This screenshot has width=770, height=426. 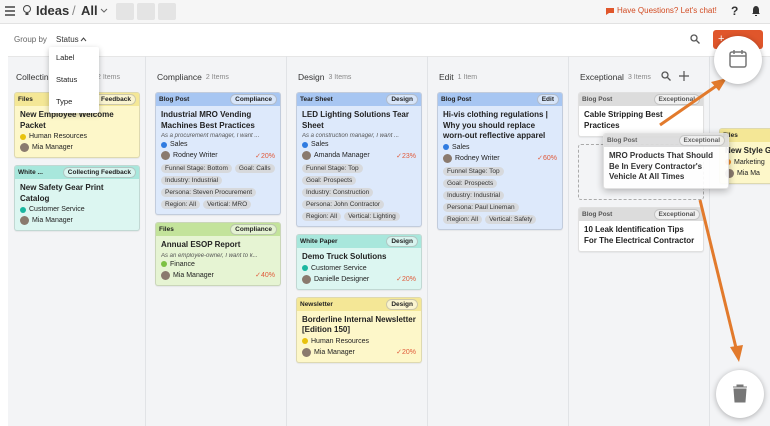 I want to click on group-by-value: Status, so click(x=67, y=39).